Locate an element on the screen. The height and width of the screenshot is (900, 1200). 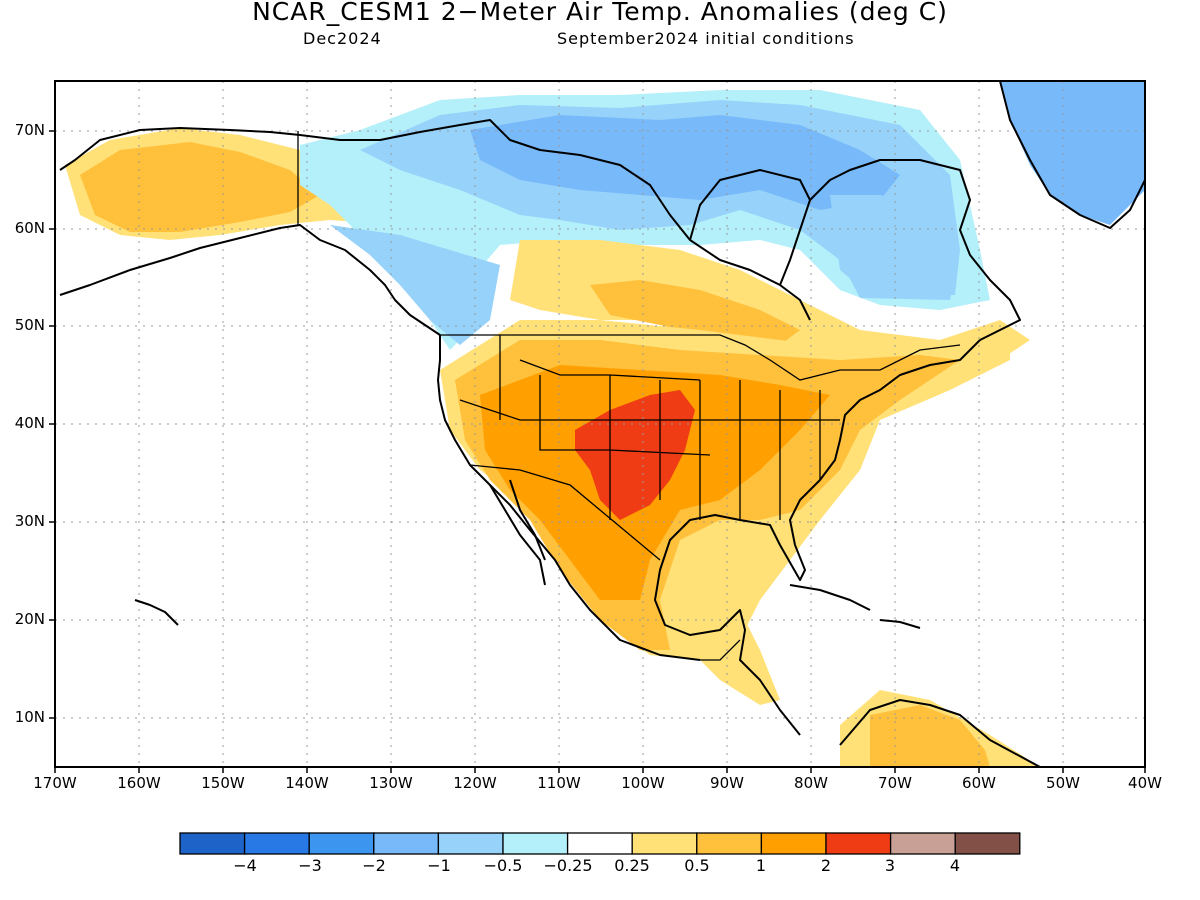
coast-hispaniola is located at coordinates (900, 624).